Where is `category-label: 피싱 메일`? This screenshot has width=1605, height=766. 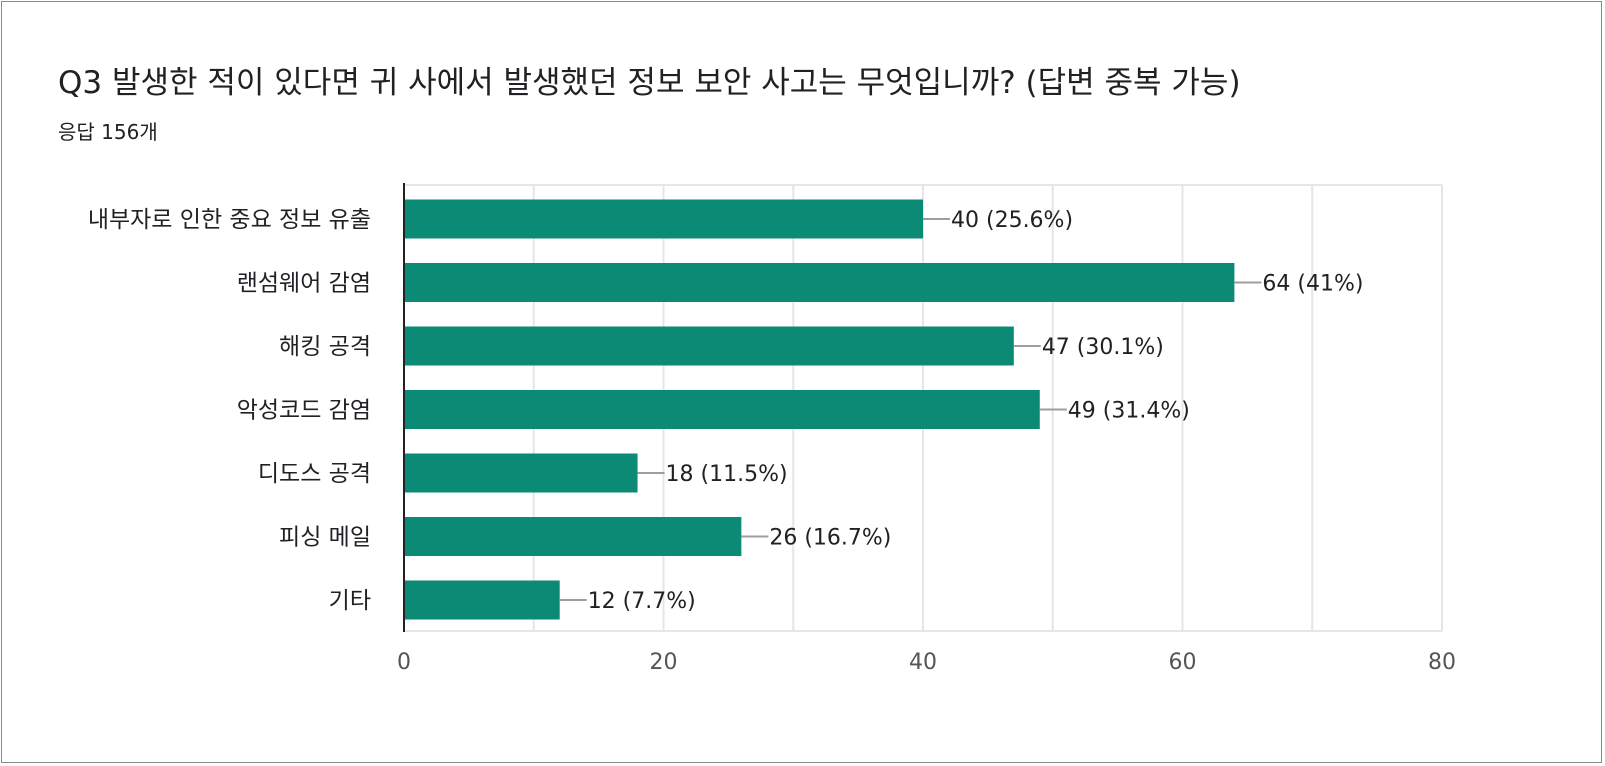
category-label: 피싱 메일 is located at coordinates (325, 538).